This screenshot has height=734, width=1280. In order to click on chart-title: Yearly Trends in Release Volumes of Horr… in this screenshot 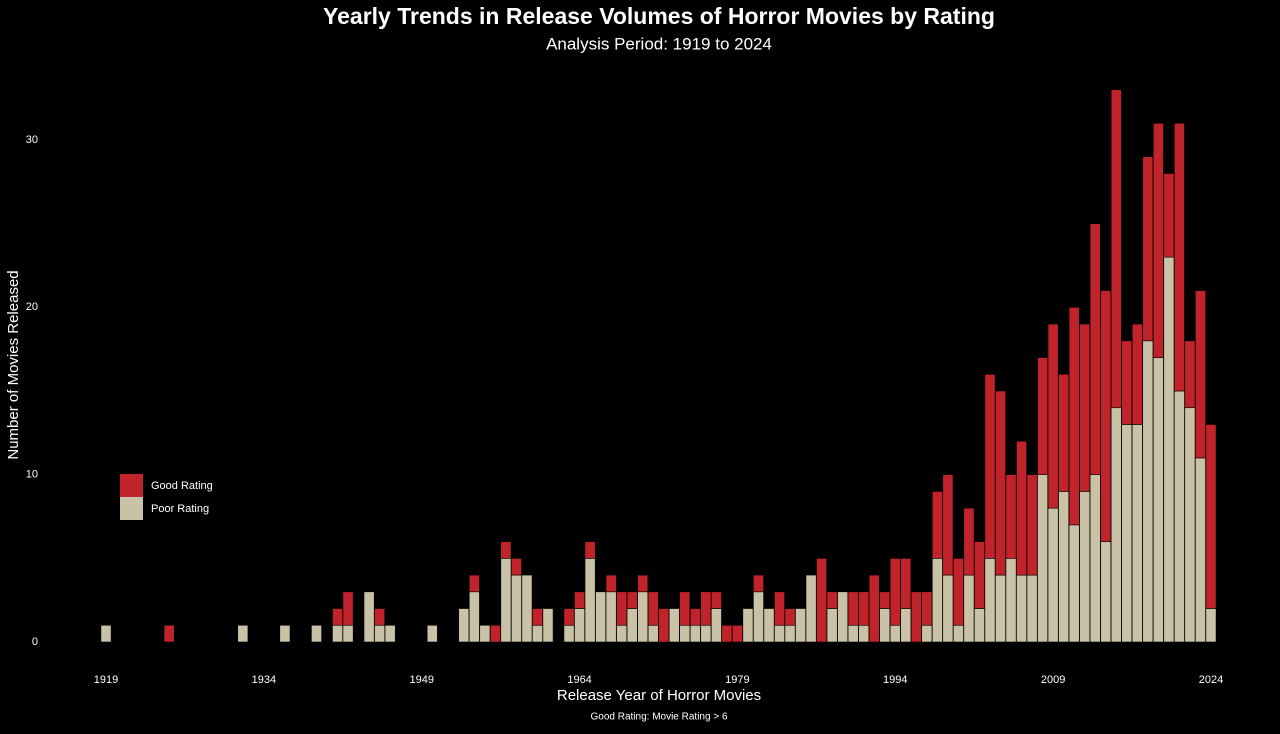, I will do `click(659, 16)`.